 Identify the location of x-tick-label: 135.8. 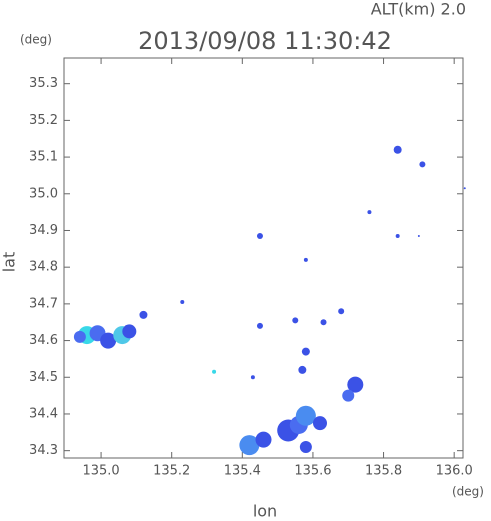
(383, 471).